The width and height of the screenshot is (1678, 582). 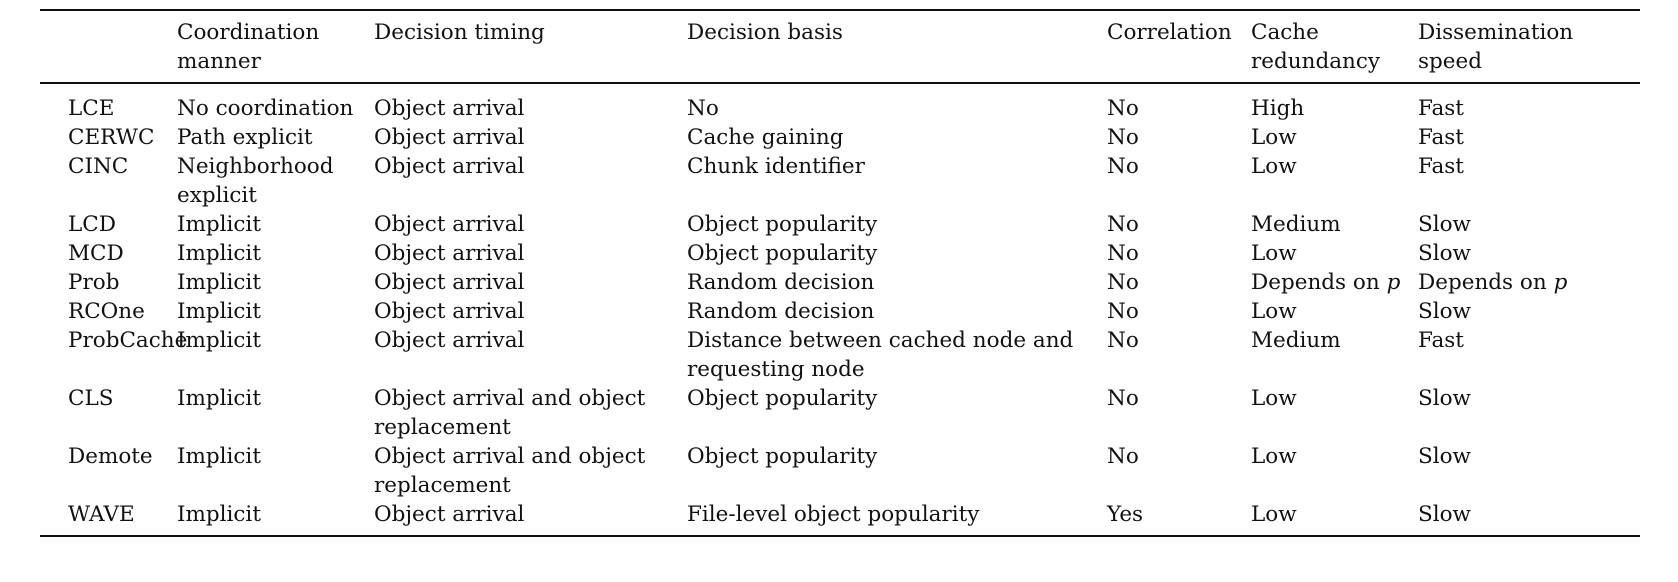 I want to click on cell-scheme-name: CLS, so click(x=91, y=398).